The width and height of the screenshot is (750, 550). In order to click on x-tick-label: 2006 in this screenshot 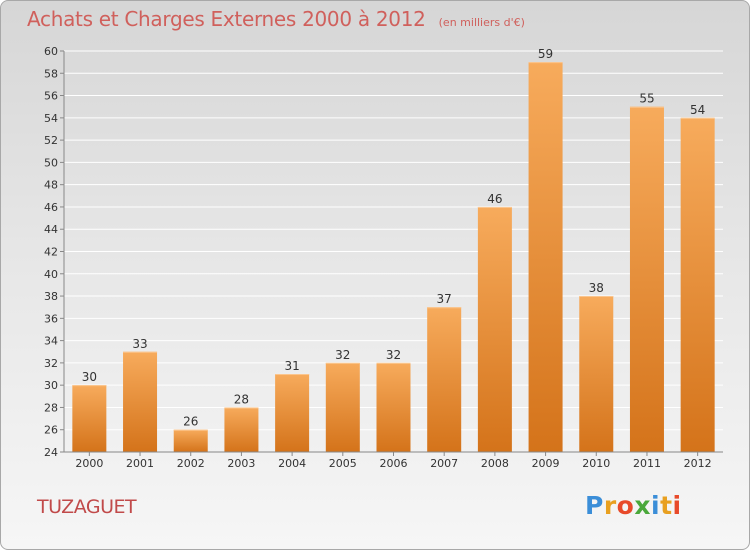, I will do `click(394, 463)`.